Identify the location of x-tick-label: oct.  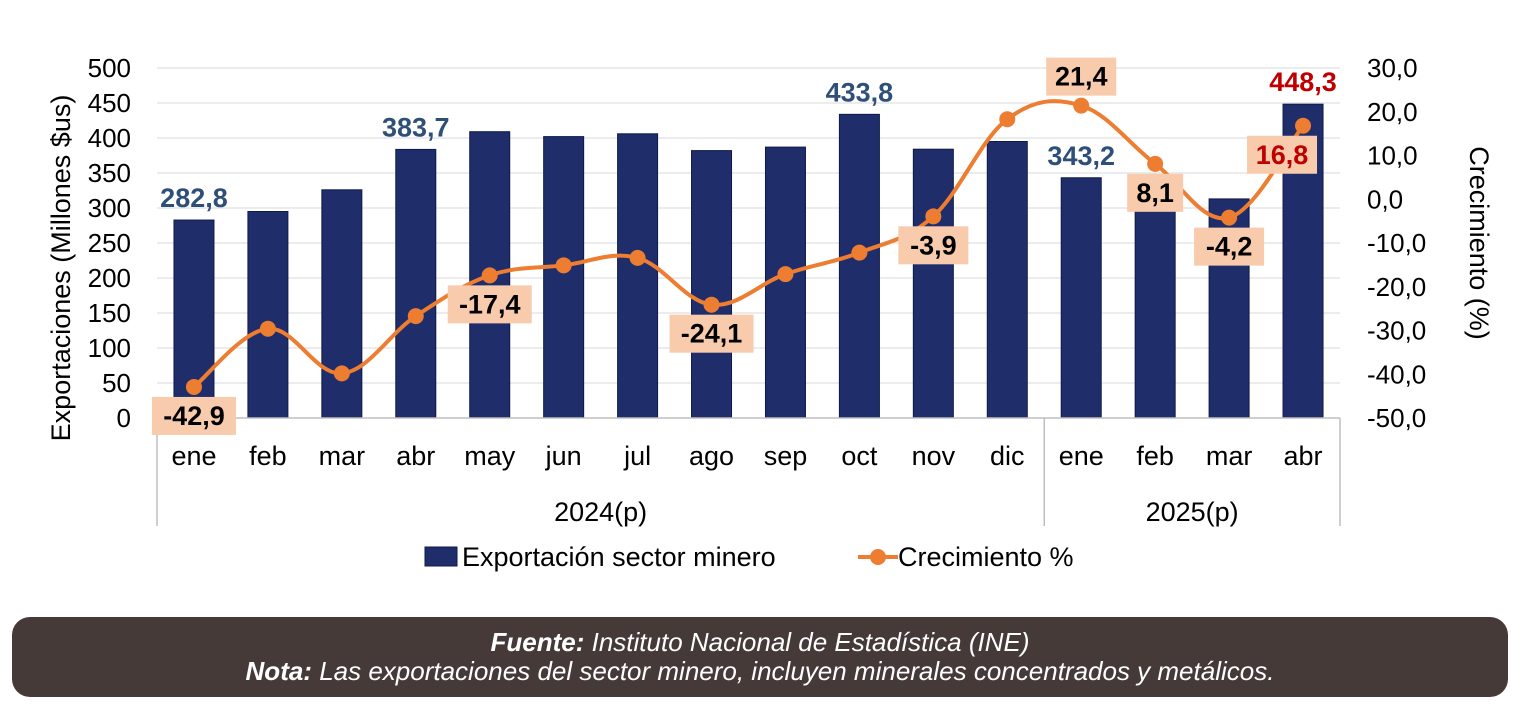
(859, 456).